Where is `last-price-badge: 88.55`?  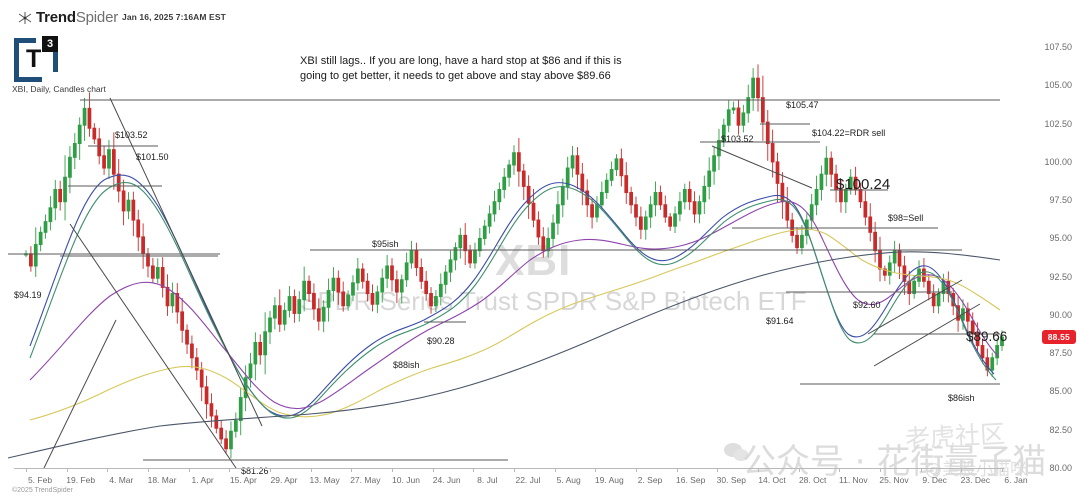
last-price-badge: 88.55 is located at coordinates (1058, 337).